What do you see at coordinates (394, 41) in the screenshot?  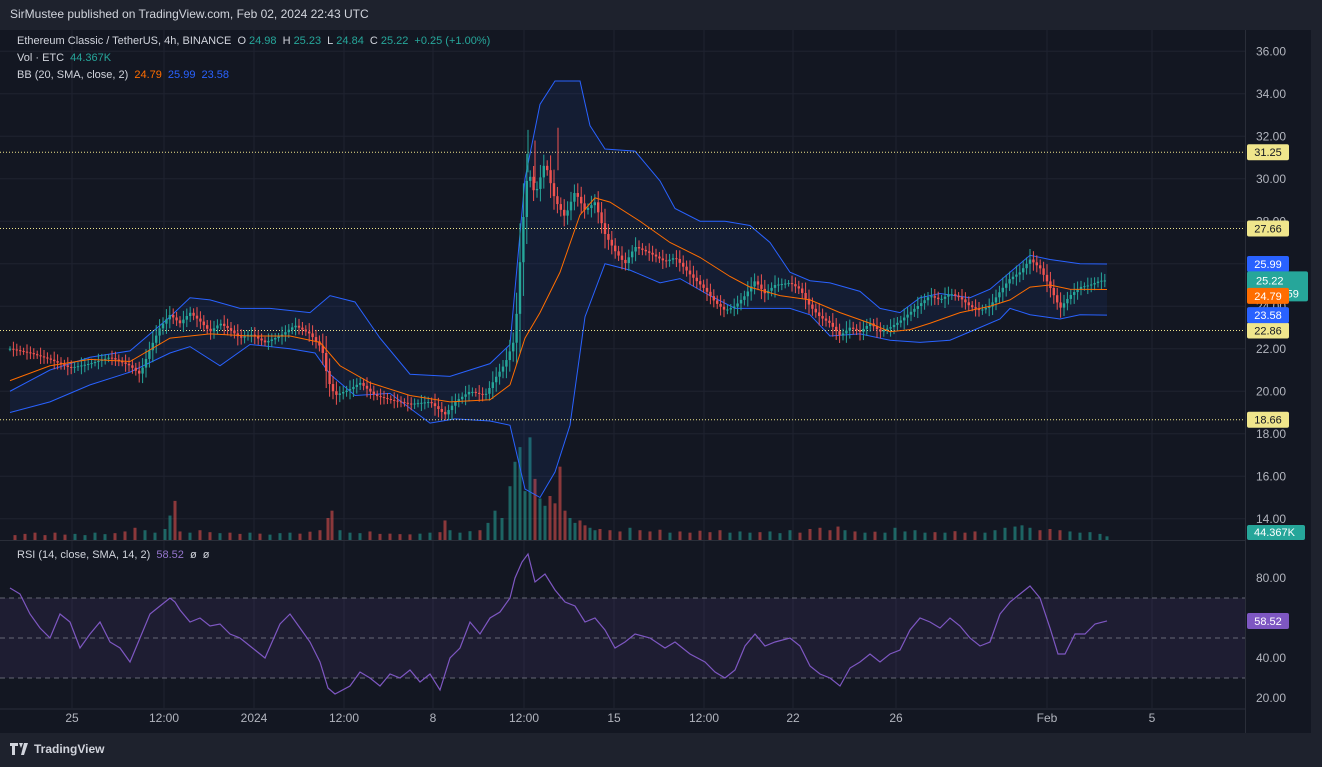 I see `close-value: 25.22` at bounding box center [394, 41].